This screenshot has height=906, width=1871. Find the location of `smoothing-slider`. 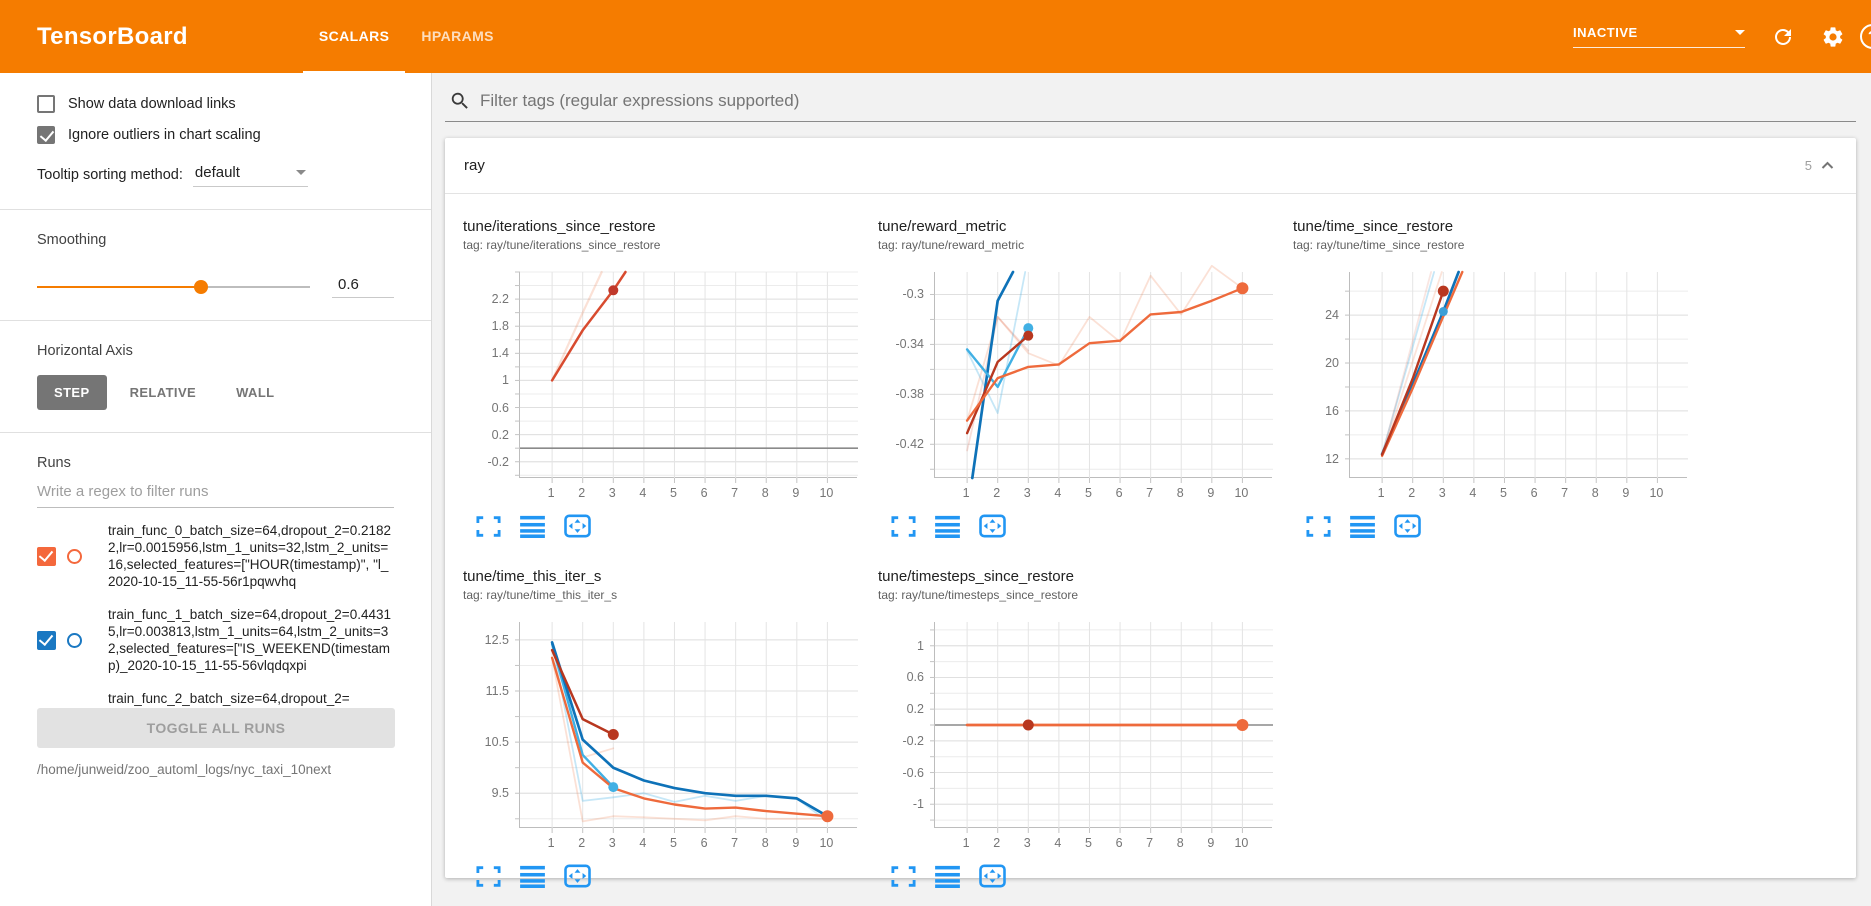

smoothing-slider is located at coordinates (173, 287).